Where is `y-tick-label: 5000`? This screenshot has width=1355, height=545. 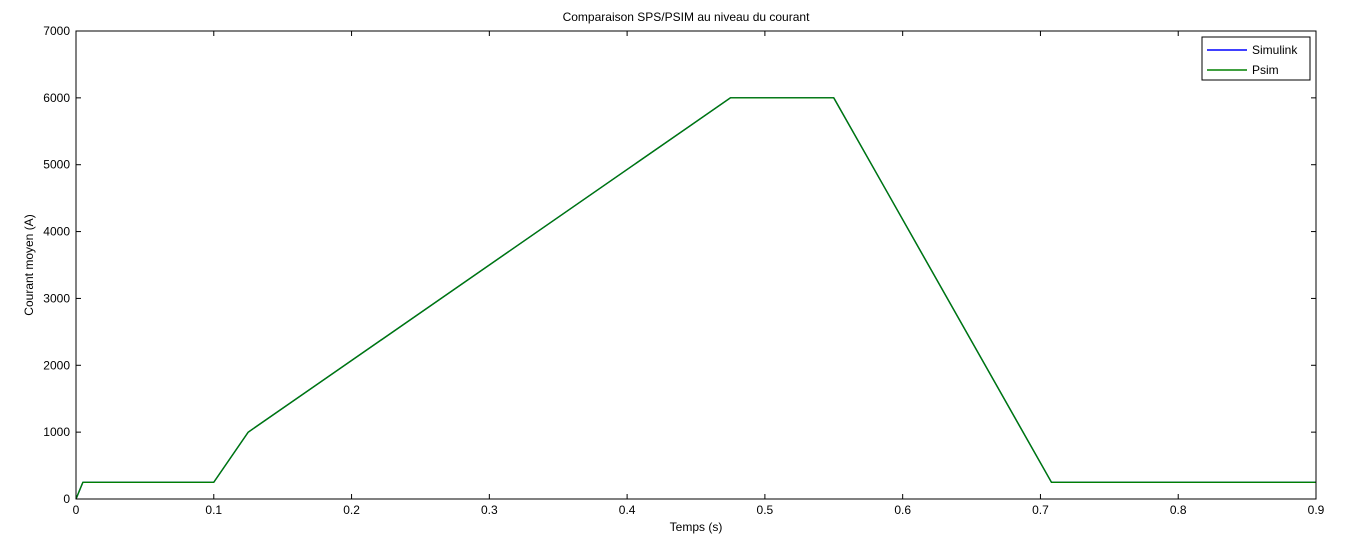
y-tick-label: 5000 is located at coordinates (56, 165).